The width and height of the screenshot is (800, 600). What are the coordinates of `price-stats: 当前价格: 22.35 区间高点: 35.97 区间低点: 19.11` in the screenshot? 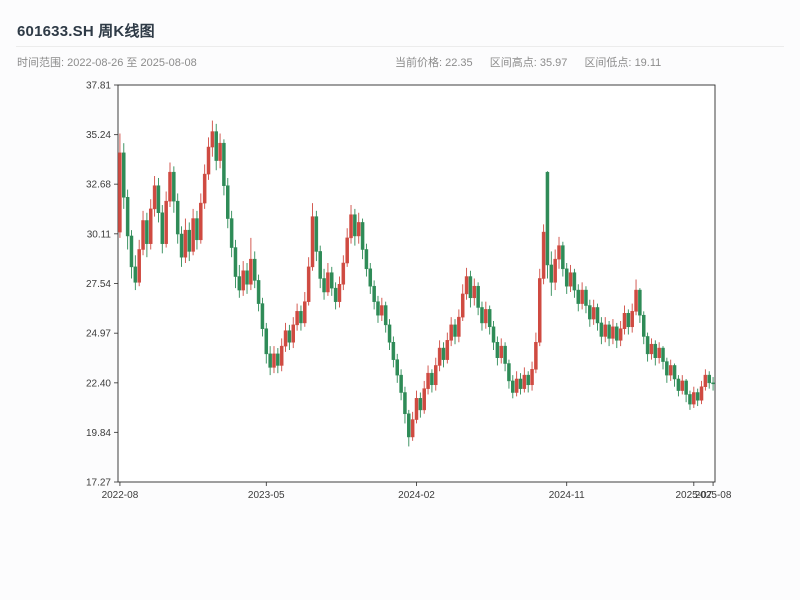 It's located at (535, 62).